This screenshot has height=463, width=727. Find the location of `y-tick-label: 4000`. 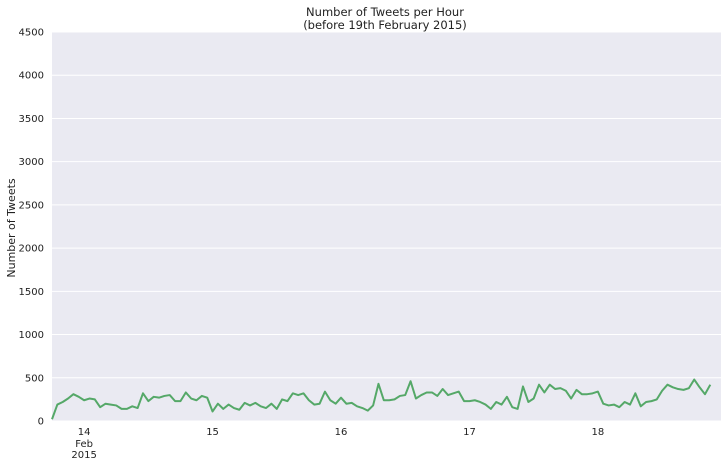

y-tick-label: 4000 is located at coordinates (31, 76).